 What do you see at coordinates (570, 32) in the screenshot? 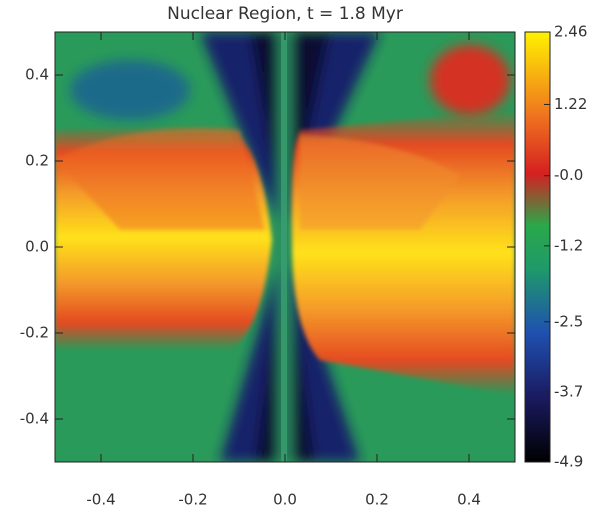
I see `colorbar-tick-label: 2.46` at bounding box center [570, 32].